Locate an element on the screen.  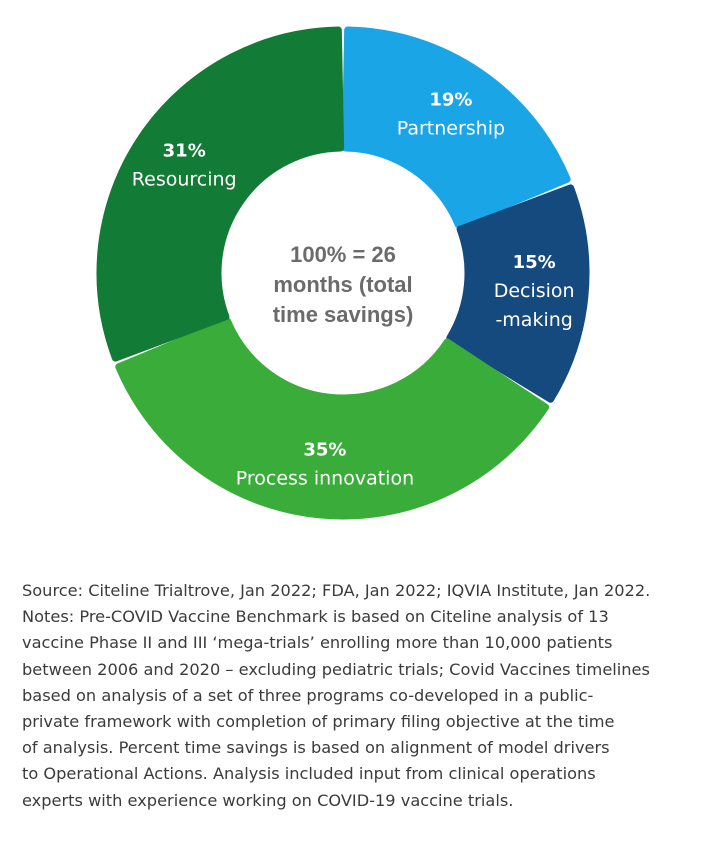
slice-process-innovation is located at coordinates (332, 418).